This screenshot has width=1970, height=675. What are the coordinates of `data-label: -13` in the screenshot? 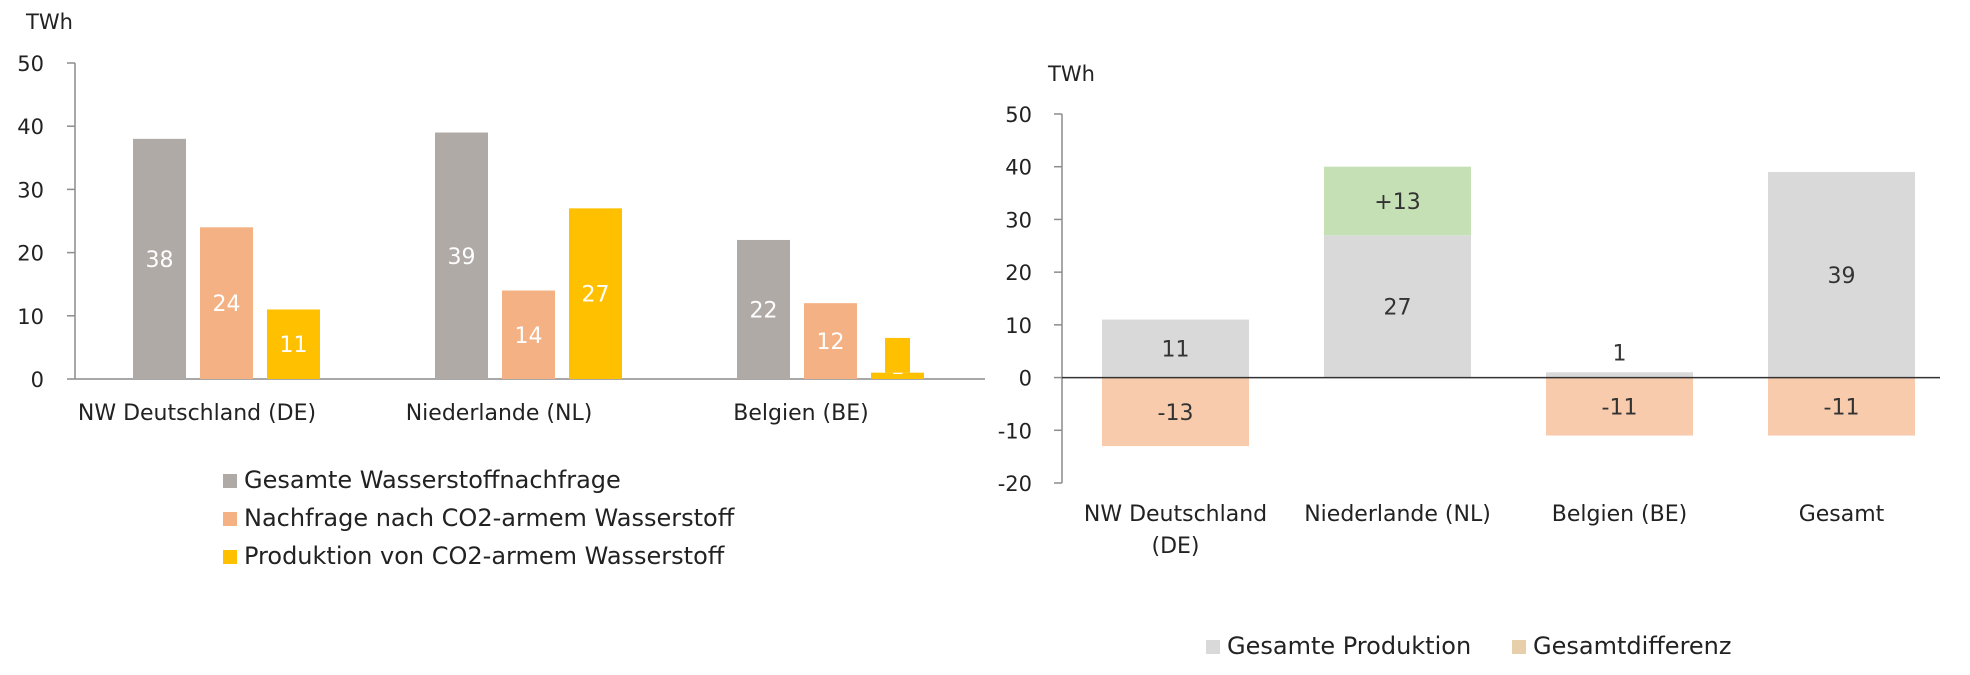 It's located at (1176, 413).